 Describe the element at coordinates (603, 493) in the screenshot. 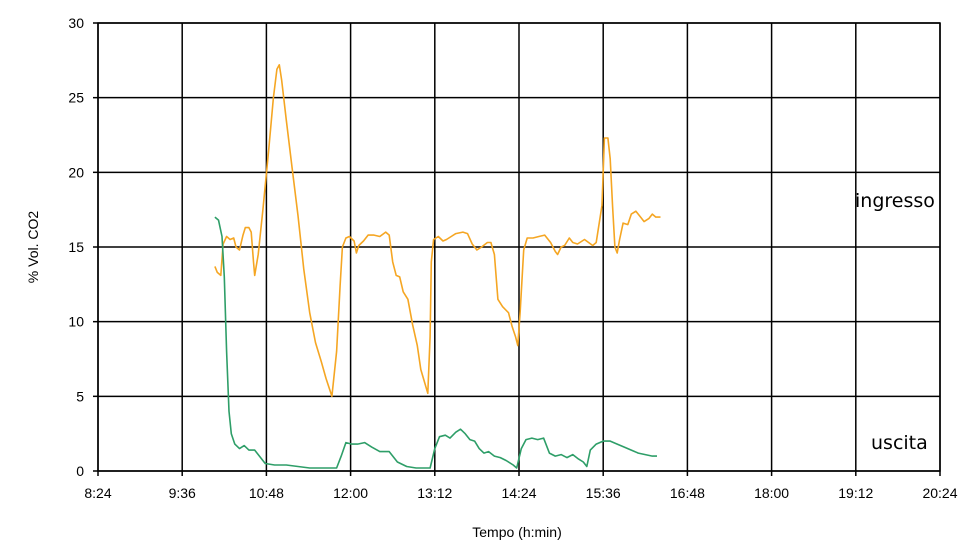

I see `x-tick-label: 15:36` at that location.